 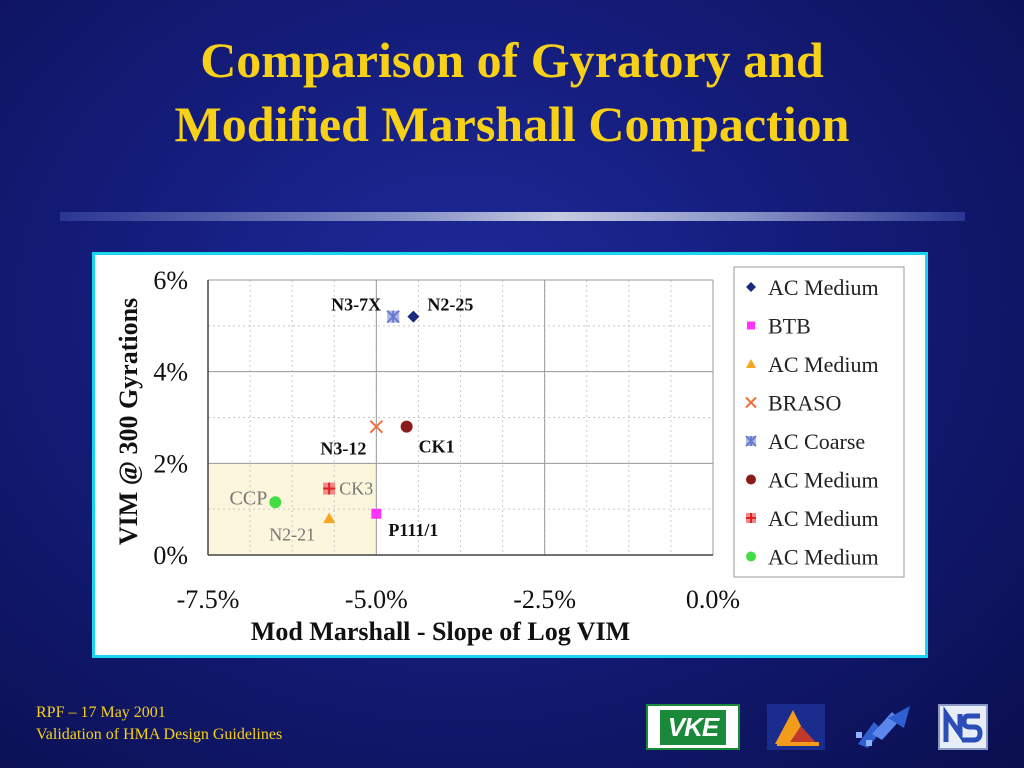 I want to click on y-tick-label: 6%, so click(x=170, y=280).